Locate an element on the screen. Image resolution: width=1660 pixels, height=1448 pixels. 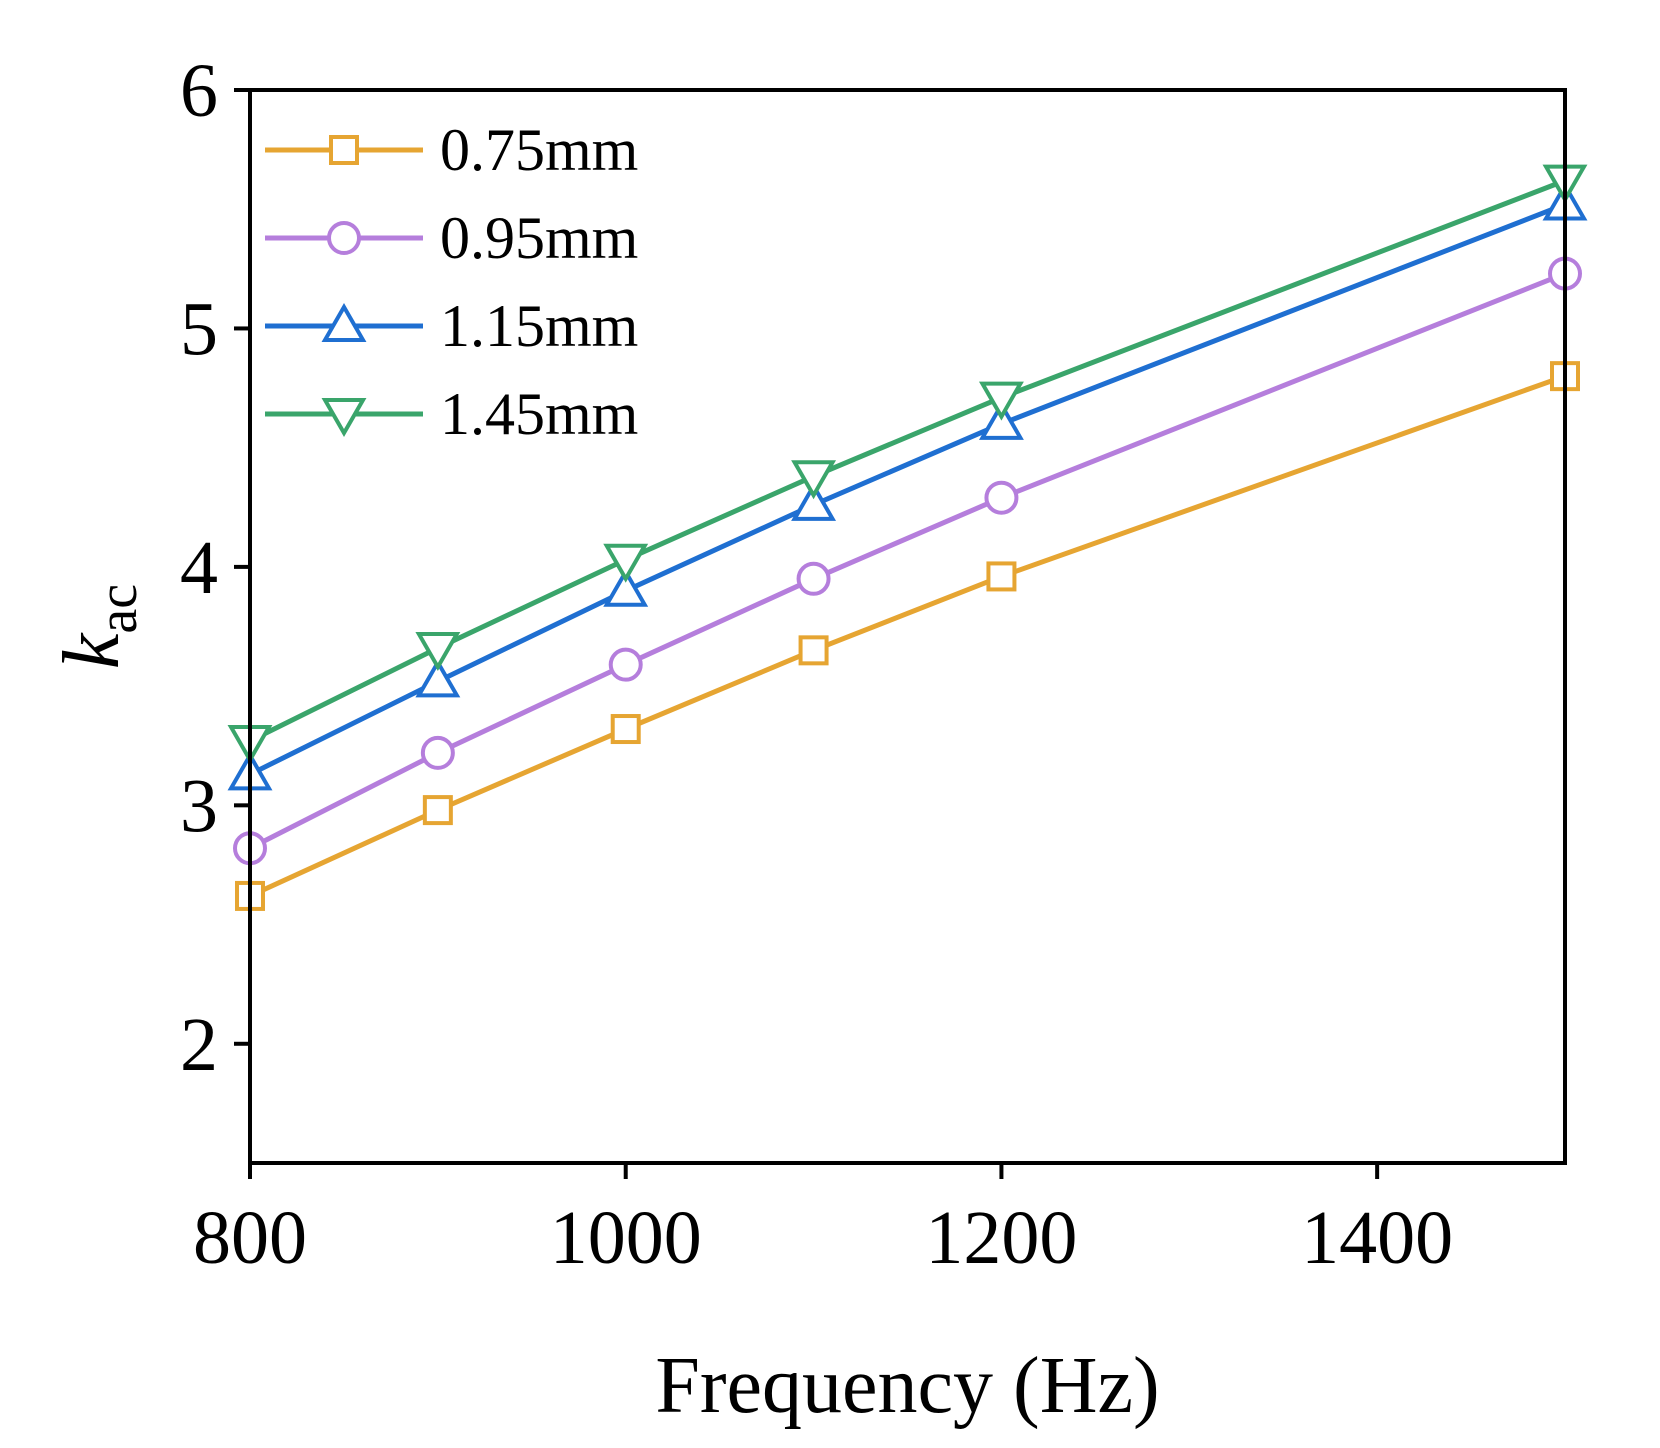
y-tick-label: 2 is located at coordinates (199, 1045).